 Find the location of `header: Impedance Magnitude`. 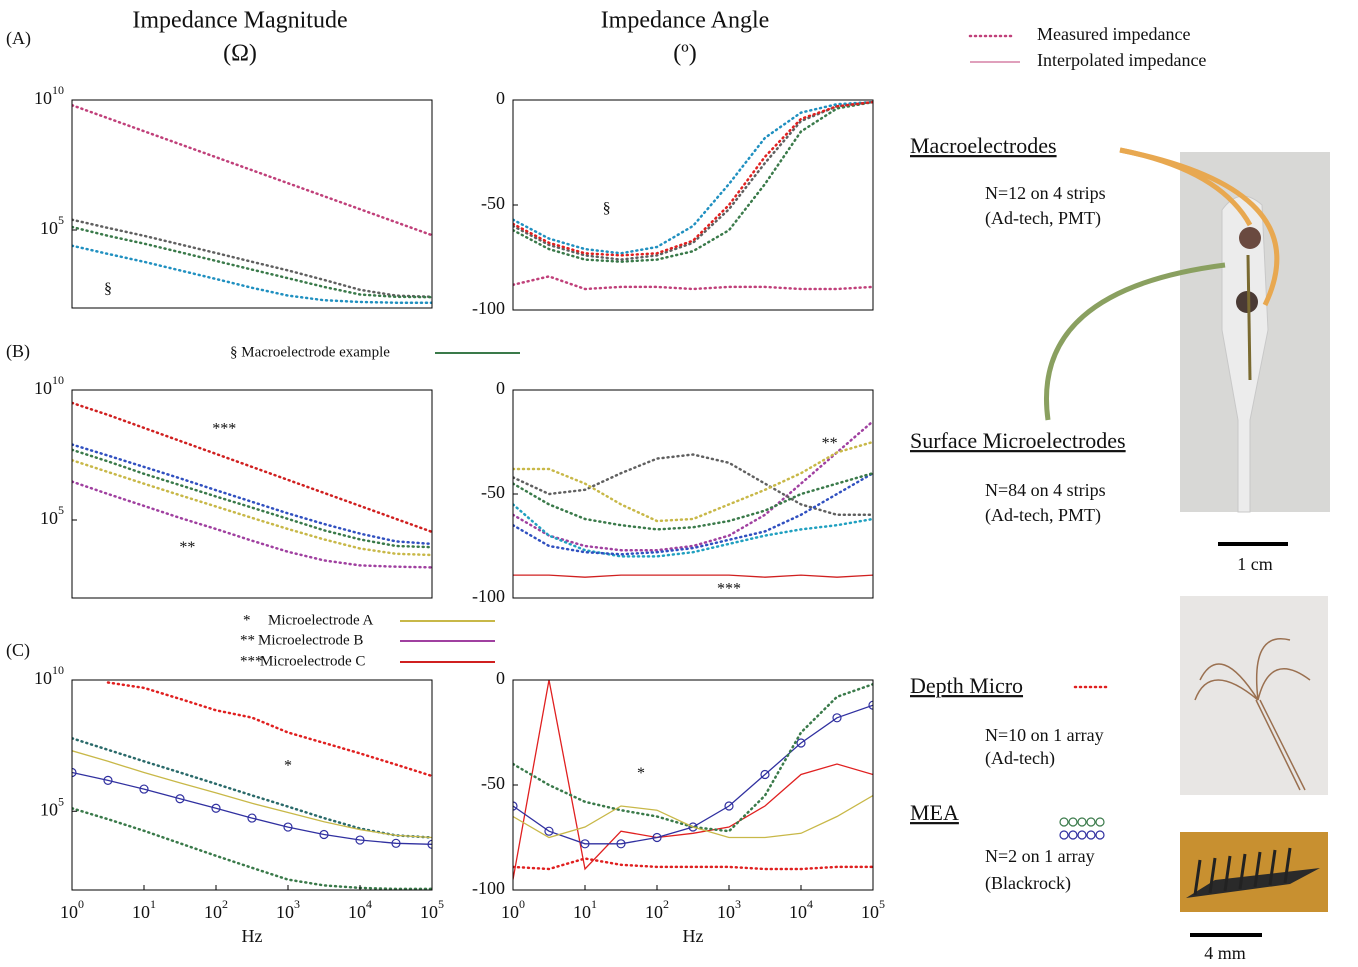

header: Impedance Magnitude is located at coordinates (239, 21).